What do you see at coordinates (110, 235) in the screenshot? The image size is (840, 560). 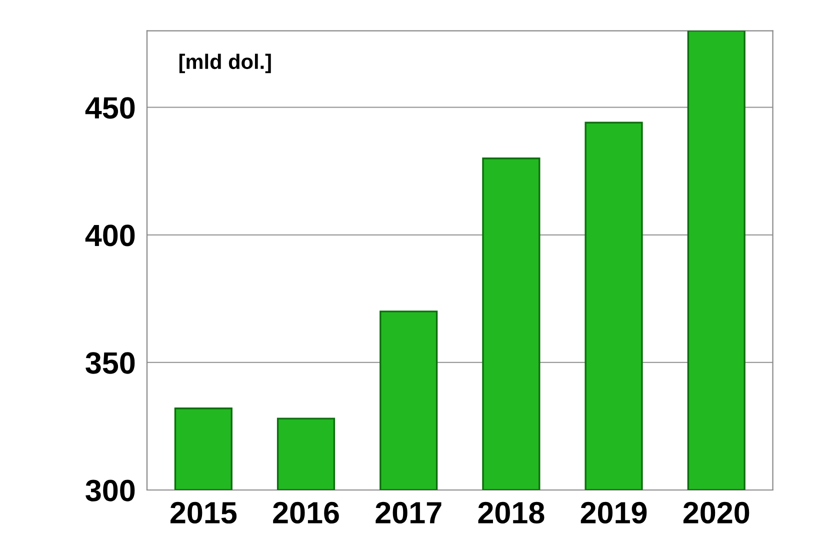 I see `y-tick-label: 400` at bounding box center [110, 235].